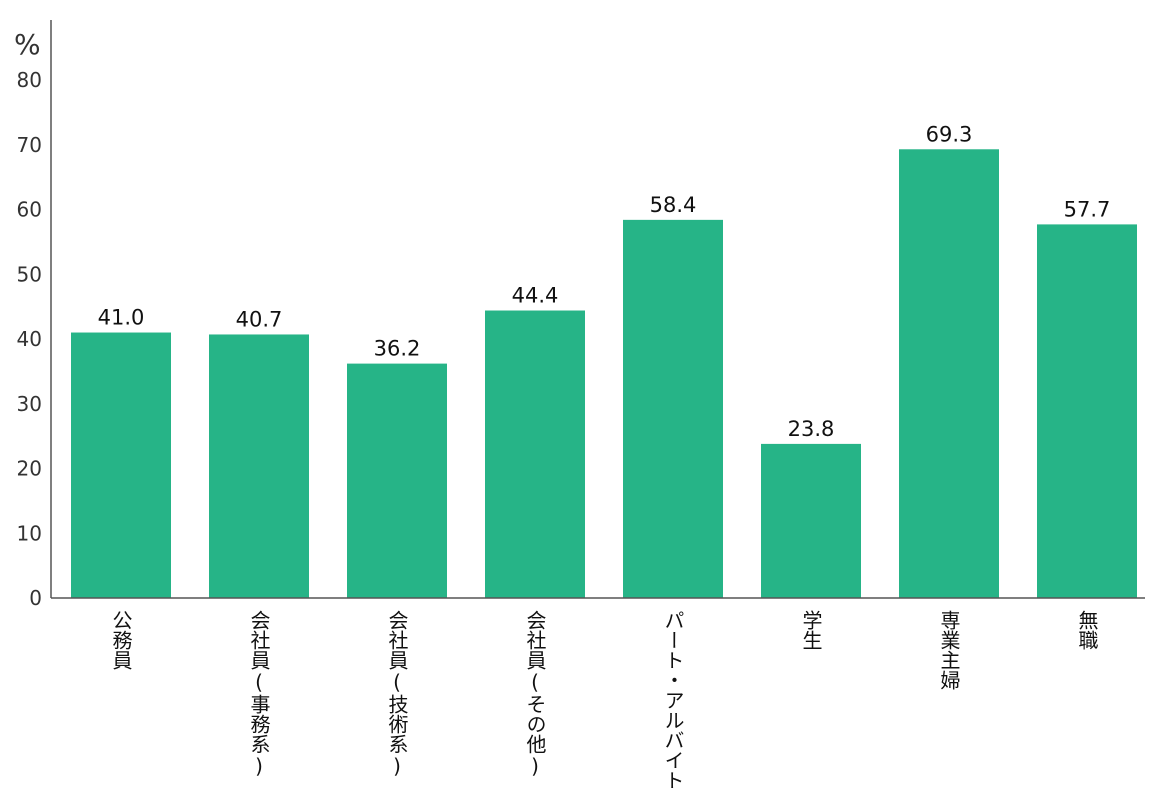  Describe the element at coordinates (673, 700) in the screenshot. I see `x-category-label: パート・アルバイト` at that location.